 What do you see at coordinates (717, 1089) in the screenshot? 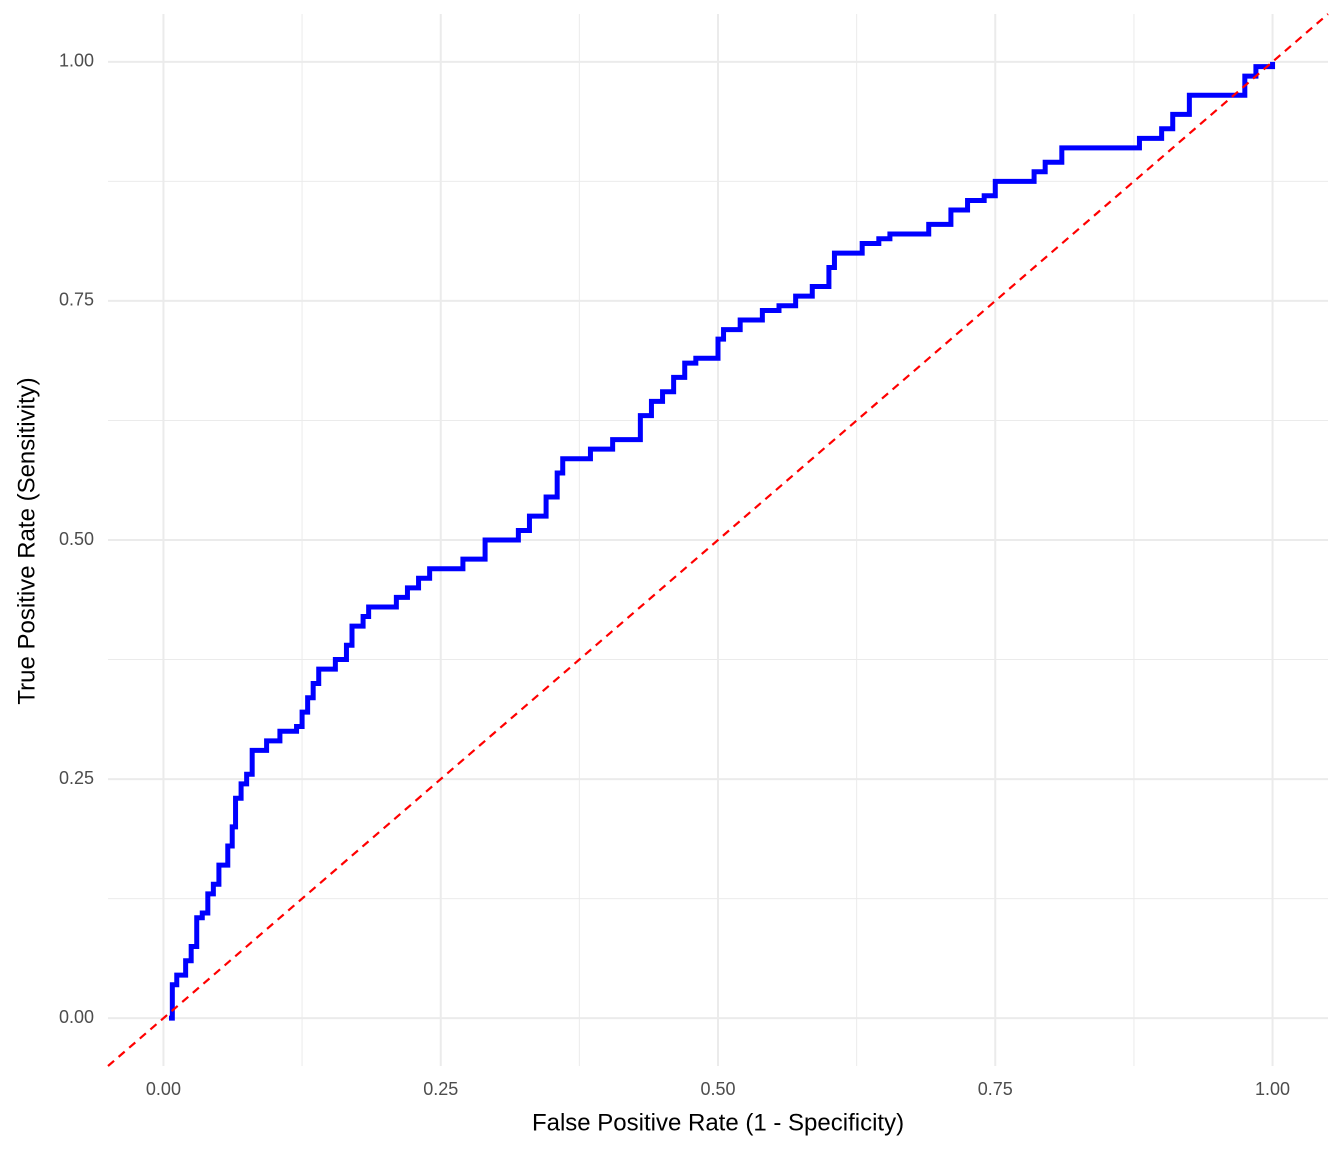
I see `x-tick-label: 0.50` at bounding box center [717, 1089].